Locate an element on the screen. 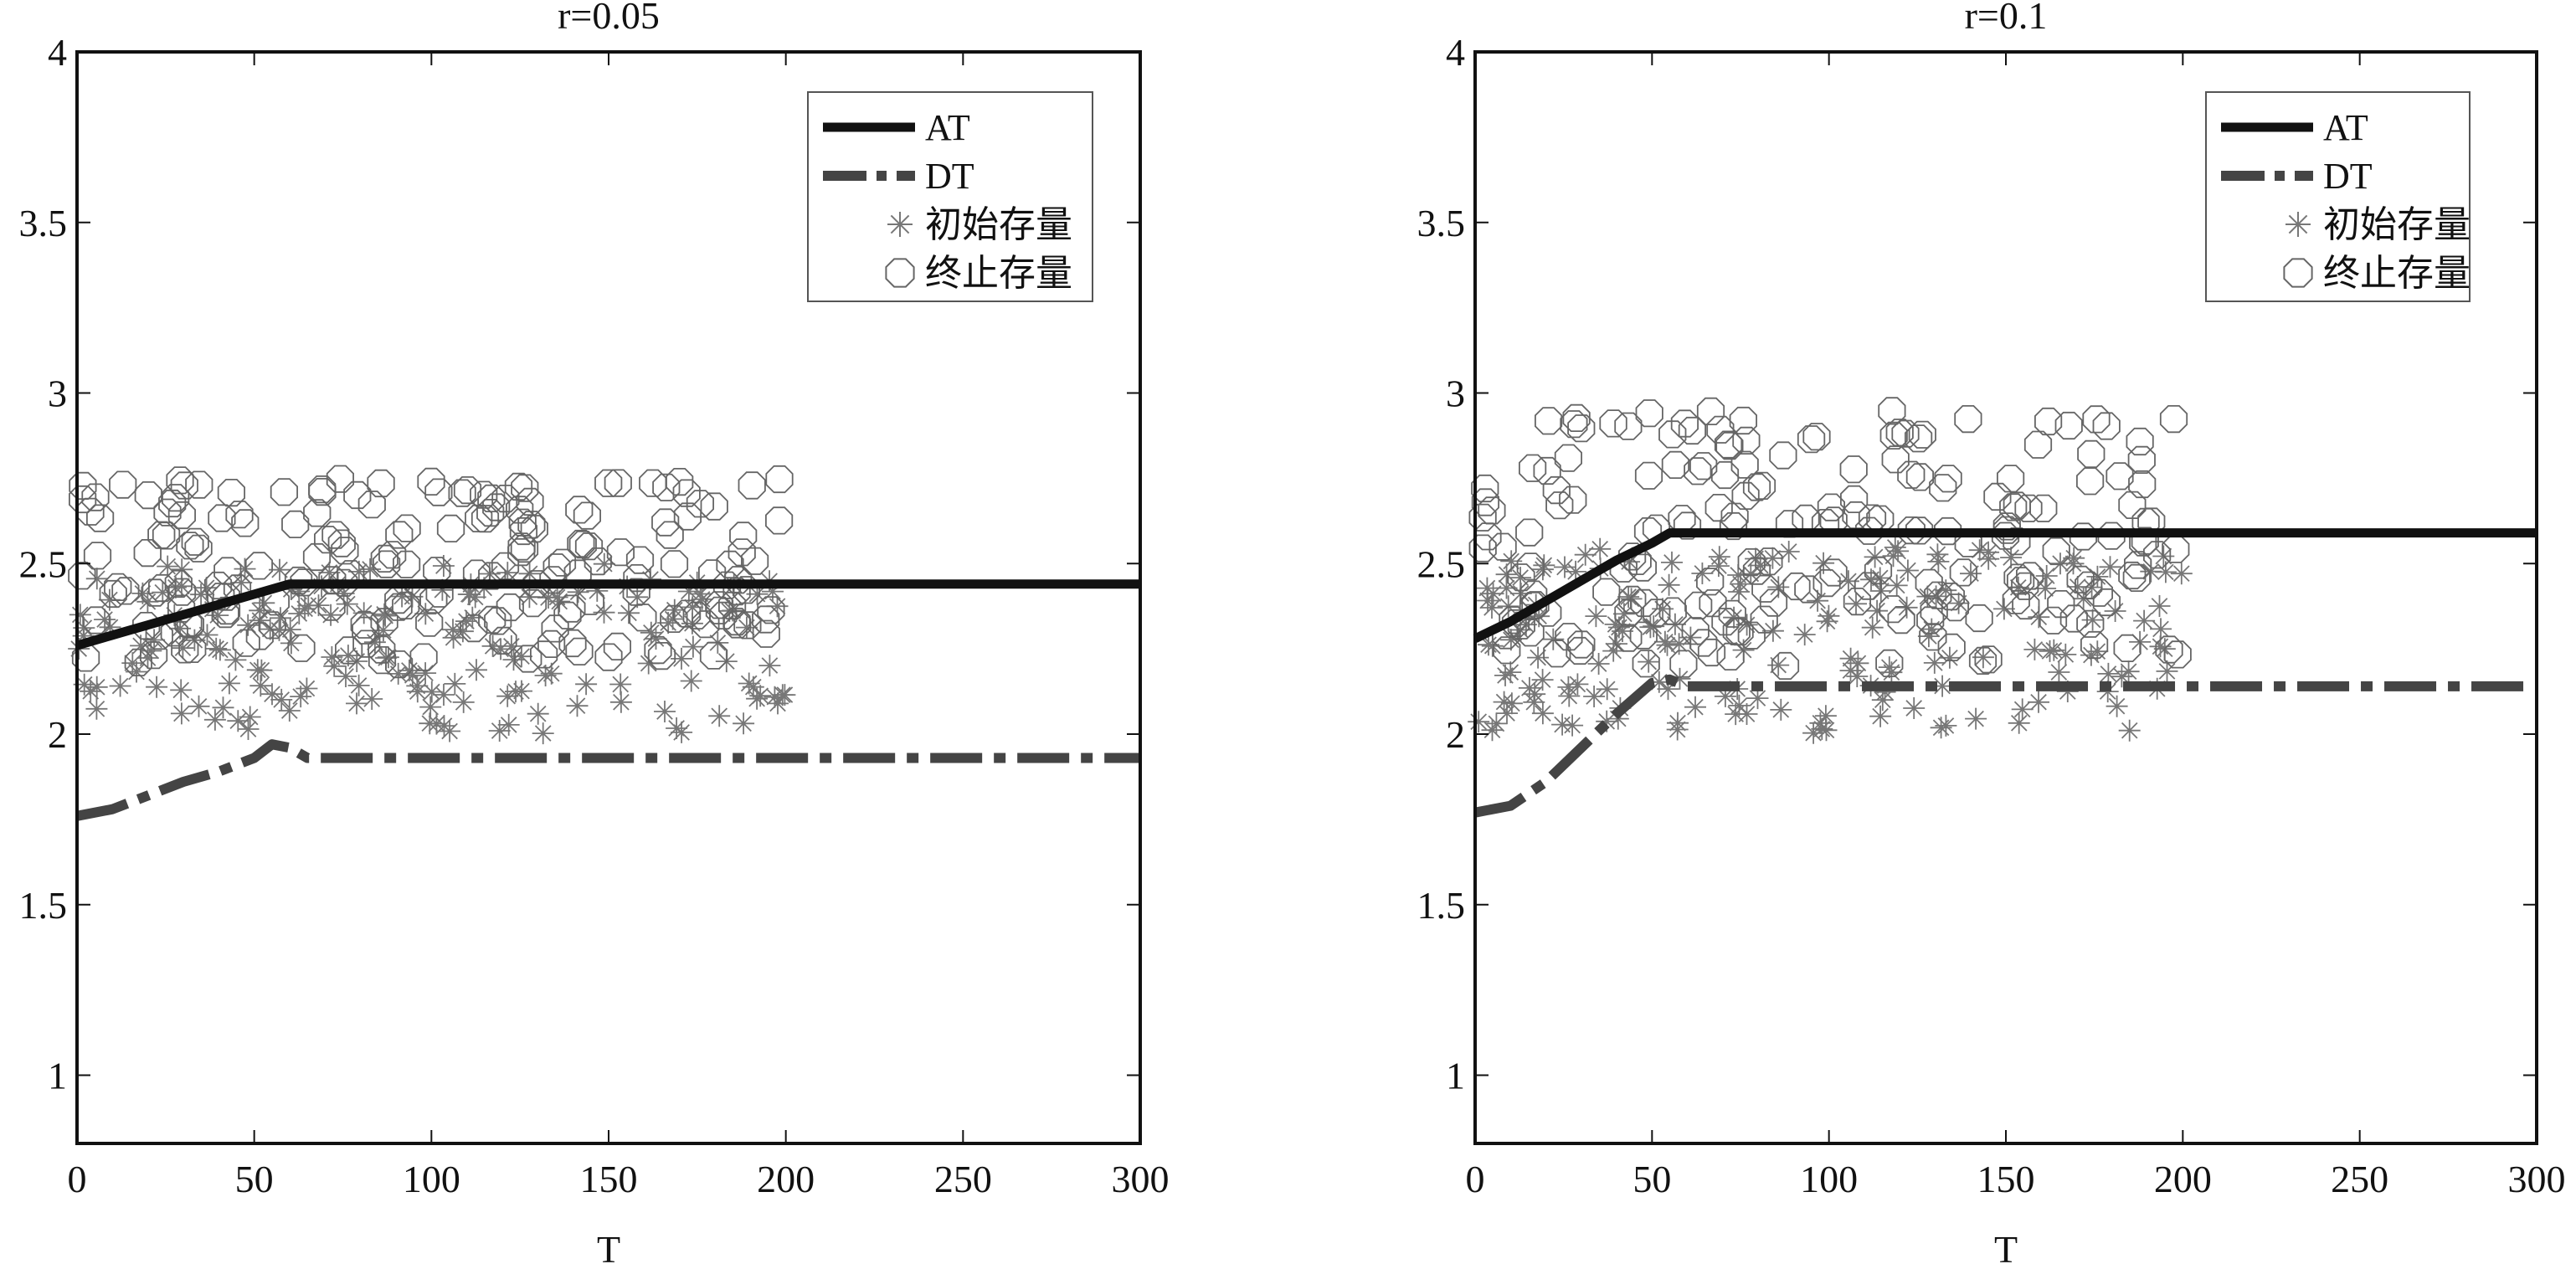  legend-label: AT is located at coordinates (2345, 127).